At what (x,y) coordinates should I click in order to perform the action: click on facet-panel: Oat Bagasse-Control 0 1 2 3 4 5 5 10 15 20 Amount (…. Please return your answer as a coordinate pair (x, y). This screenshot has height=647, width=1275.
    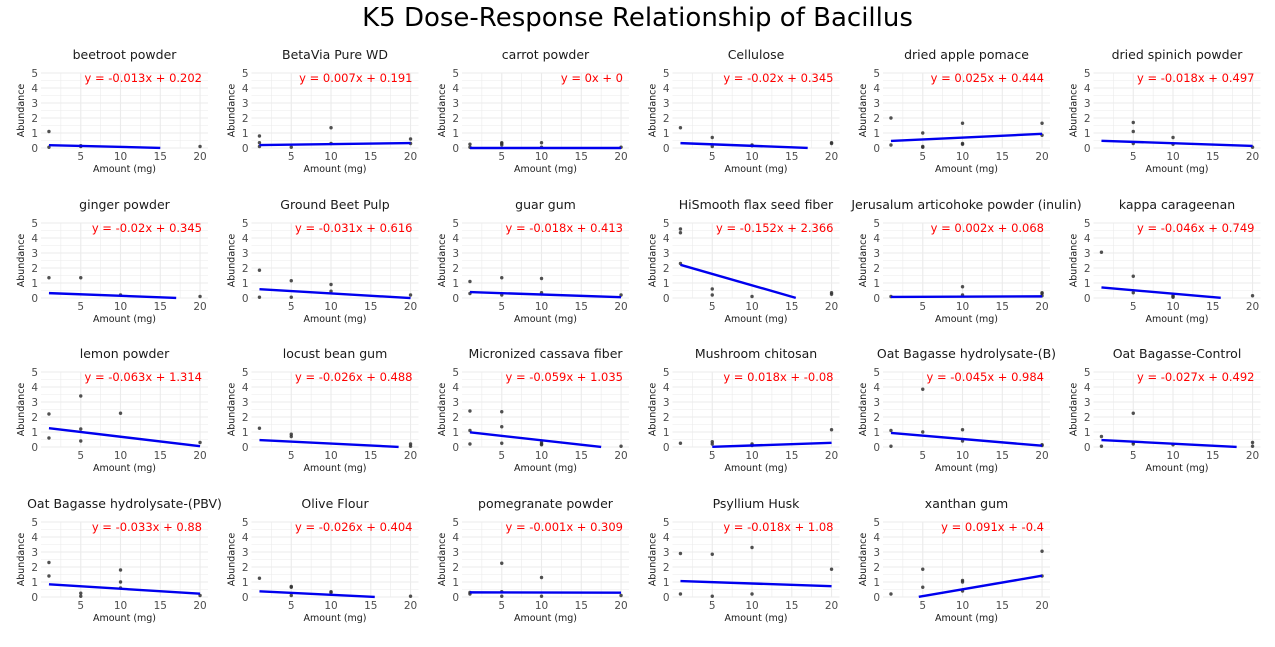
    Looking at the image, I should click on (1165, 410).